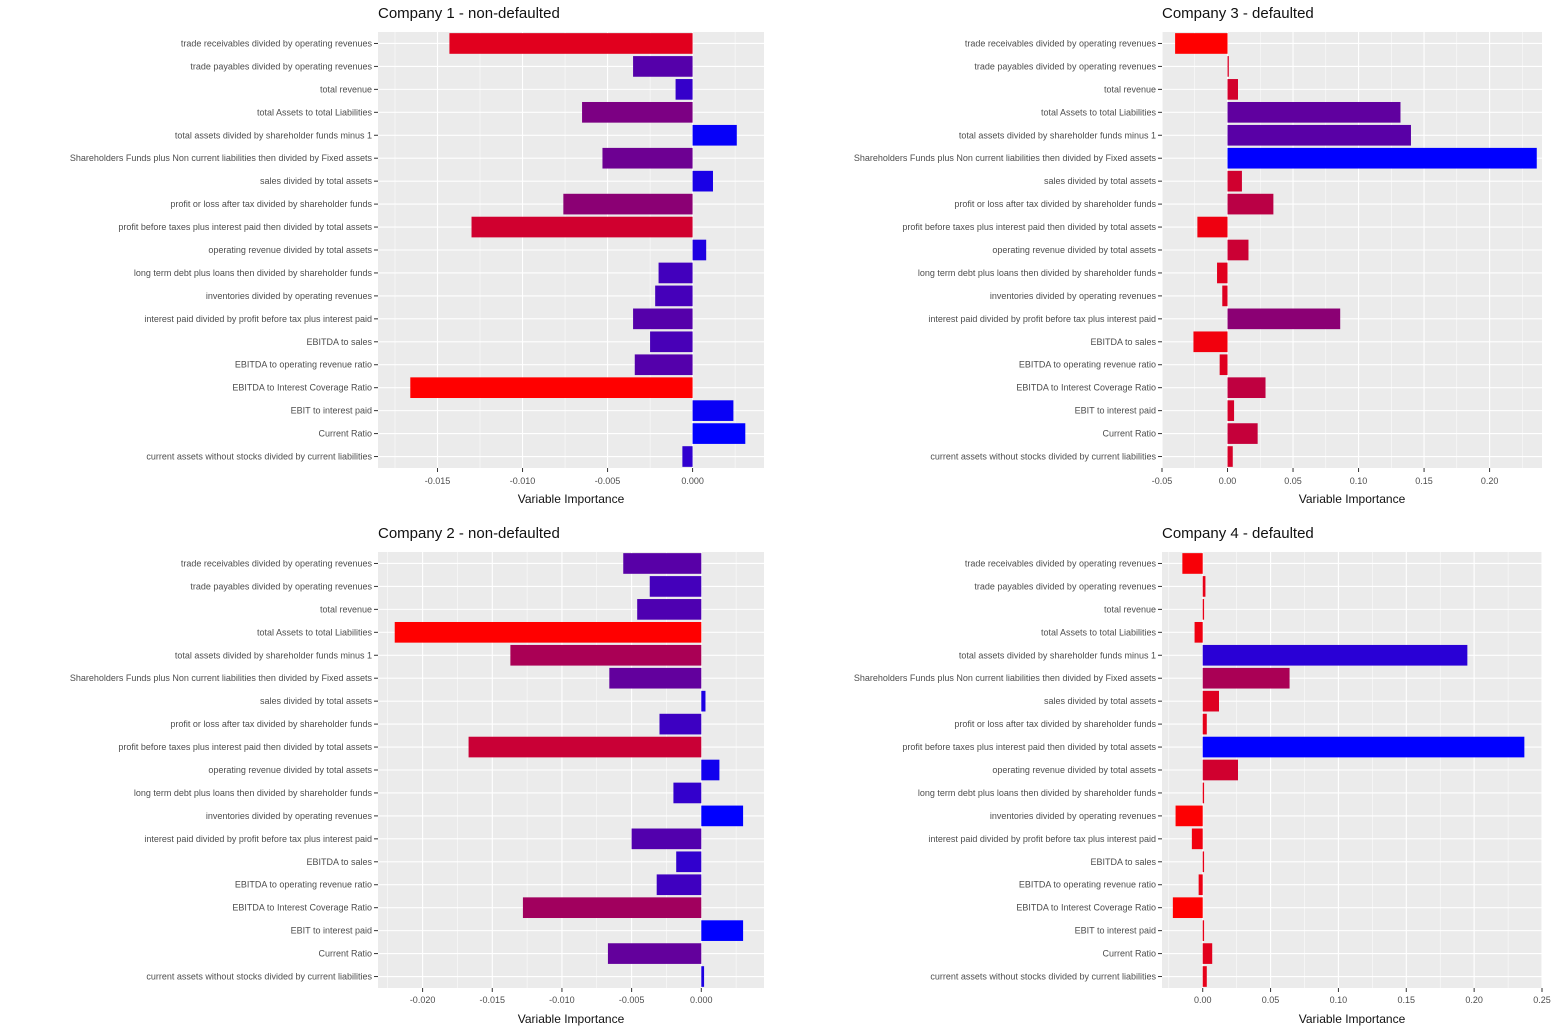 The width and height of the screenshot is (1556, 1034). What do you see at coordinates (1238, 13) in the screenshot?
I see `chart-title: Company 3 - defaulted` at bounding box center [1238, 13].